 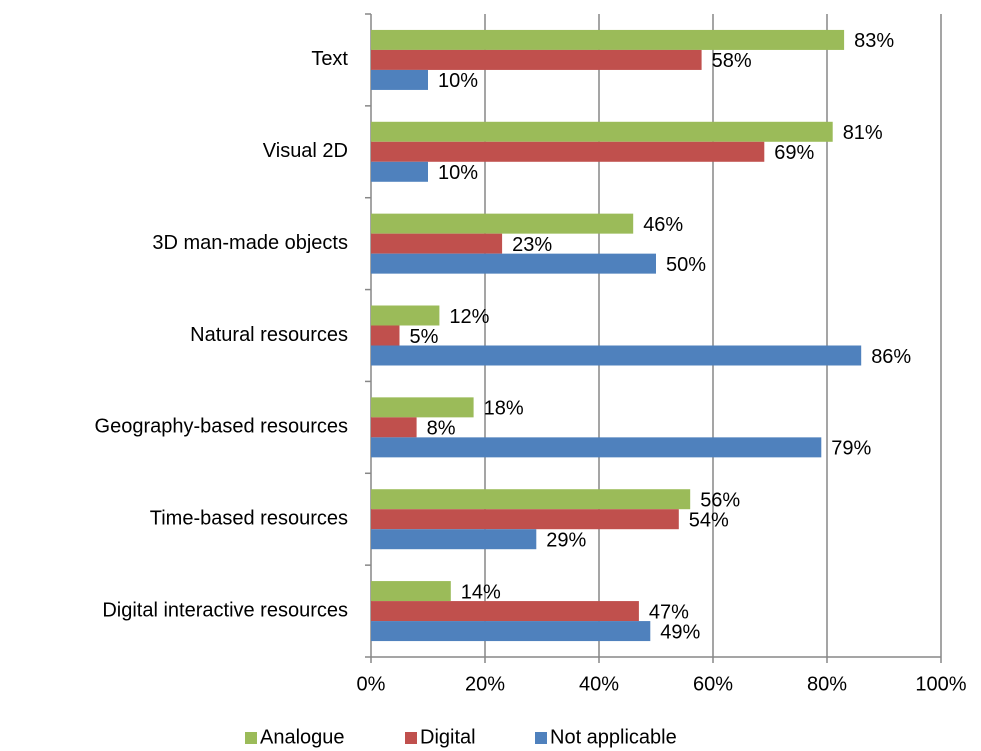 What do you see at coordinates (448, 737) in the screenshot?
I see `legend-label: Digital` at bounding box center [448, 737].